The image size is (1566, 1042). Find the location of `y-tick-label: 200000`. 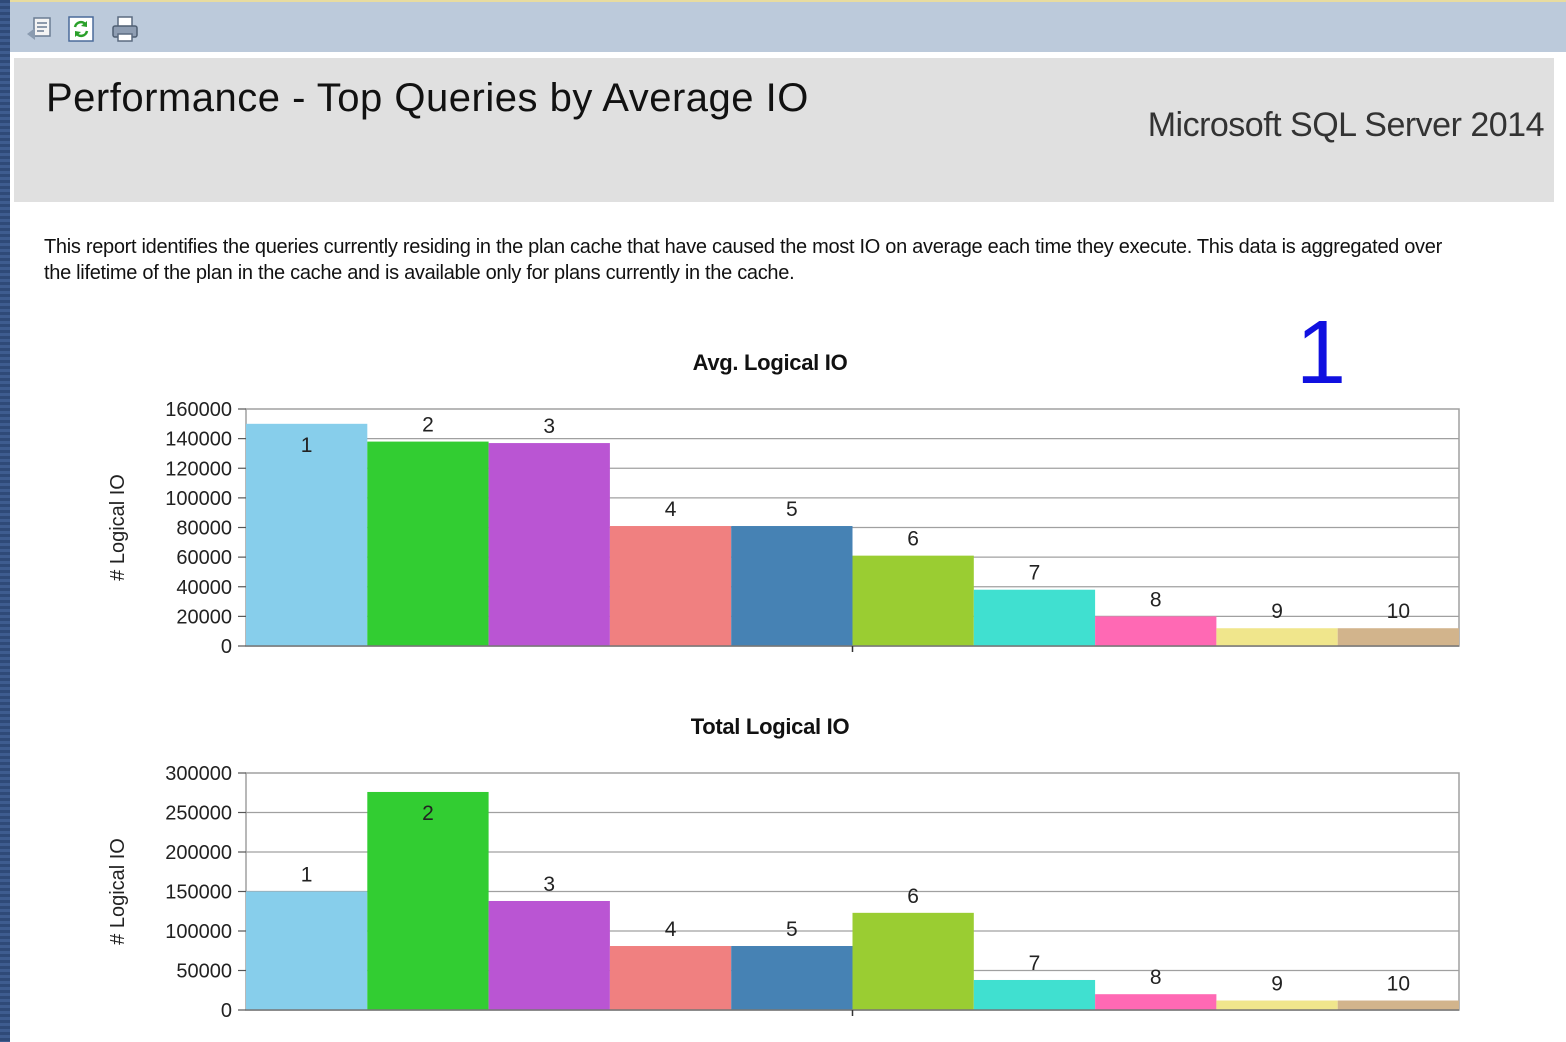

y-tick-label: 200000 is located at coordinates (198, 853).